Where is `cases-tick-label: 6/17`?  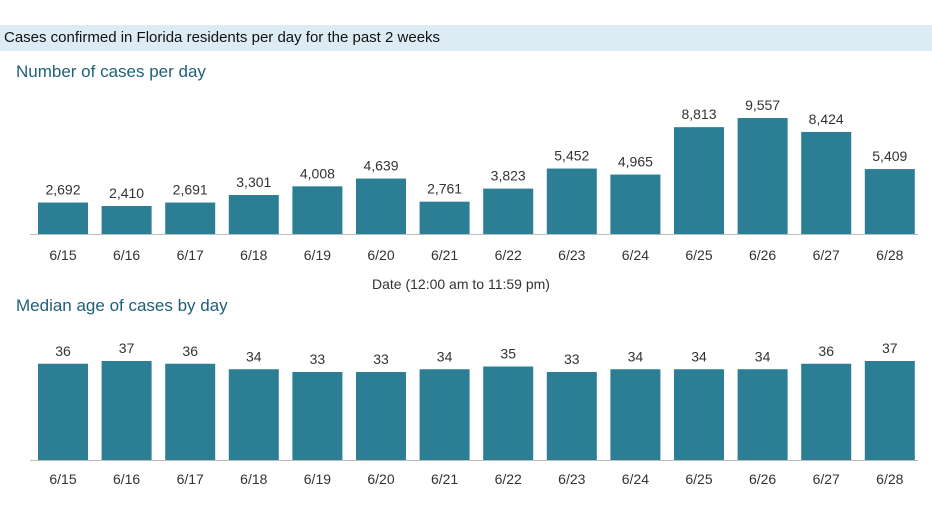 cases-tick-label: 6/17 is located at coordinates (190, 255).